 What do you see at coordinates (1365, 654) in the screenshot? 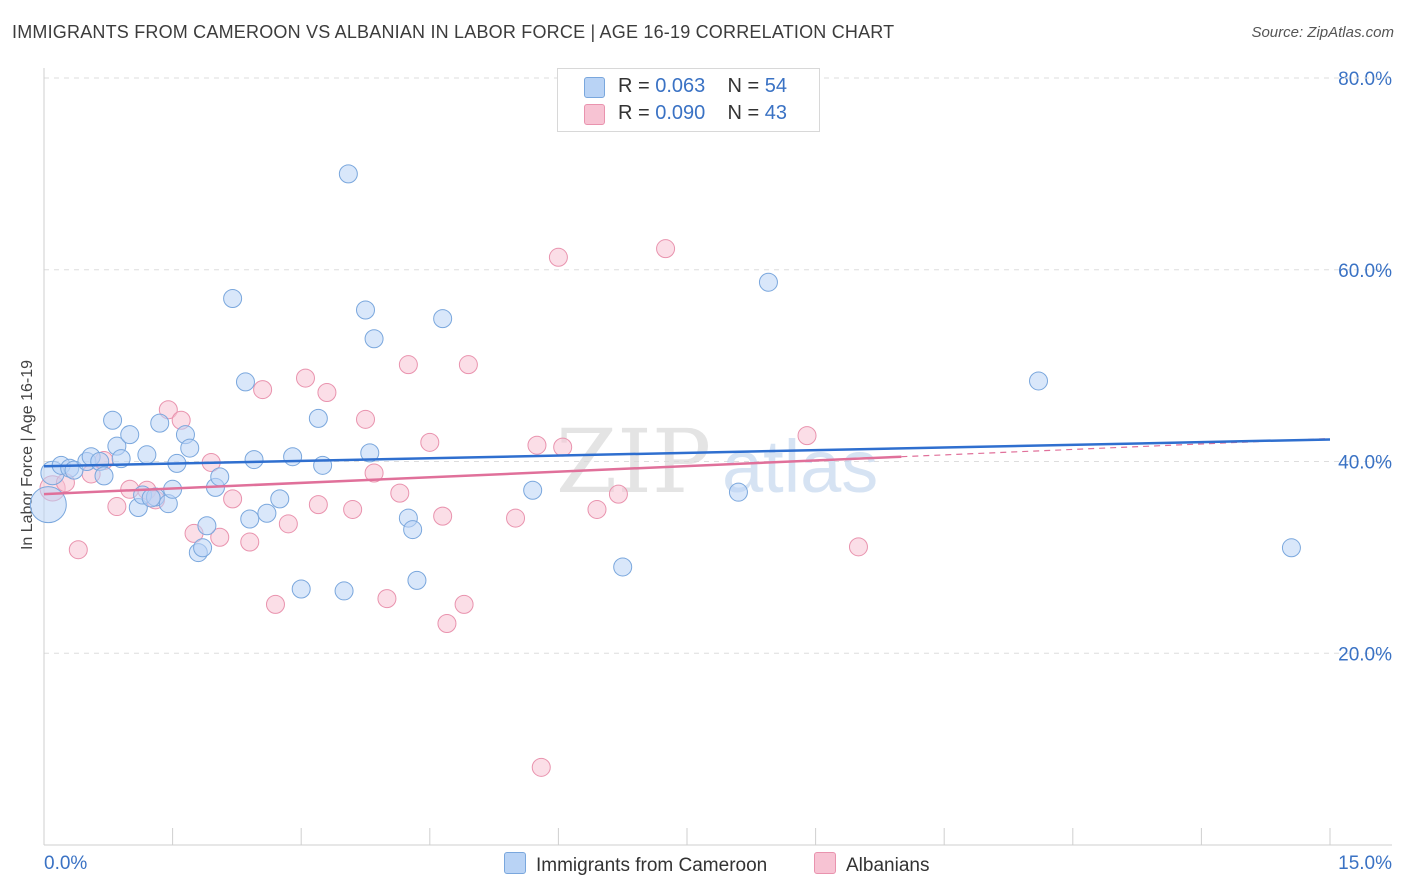
I see `y-tick-label: 20.0%` at bounding box center [1365, 654].